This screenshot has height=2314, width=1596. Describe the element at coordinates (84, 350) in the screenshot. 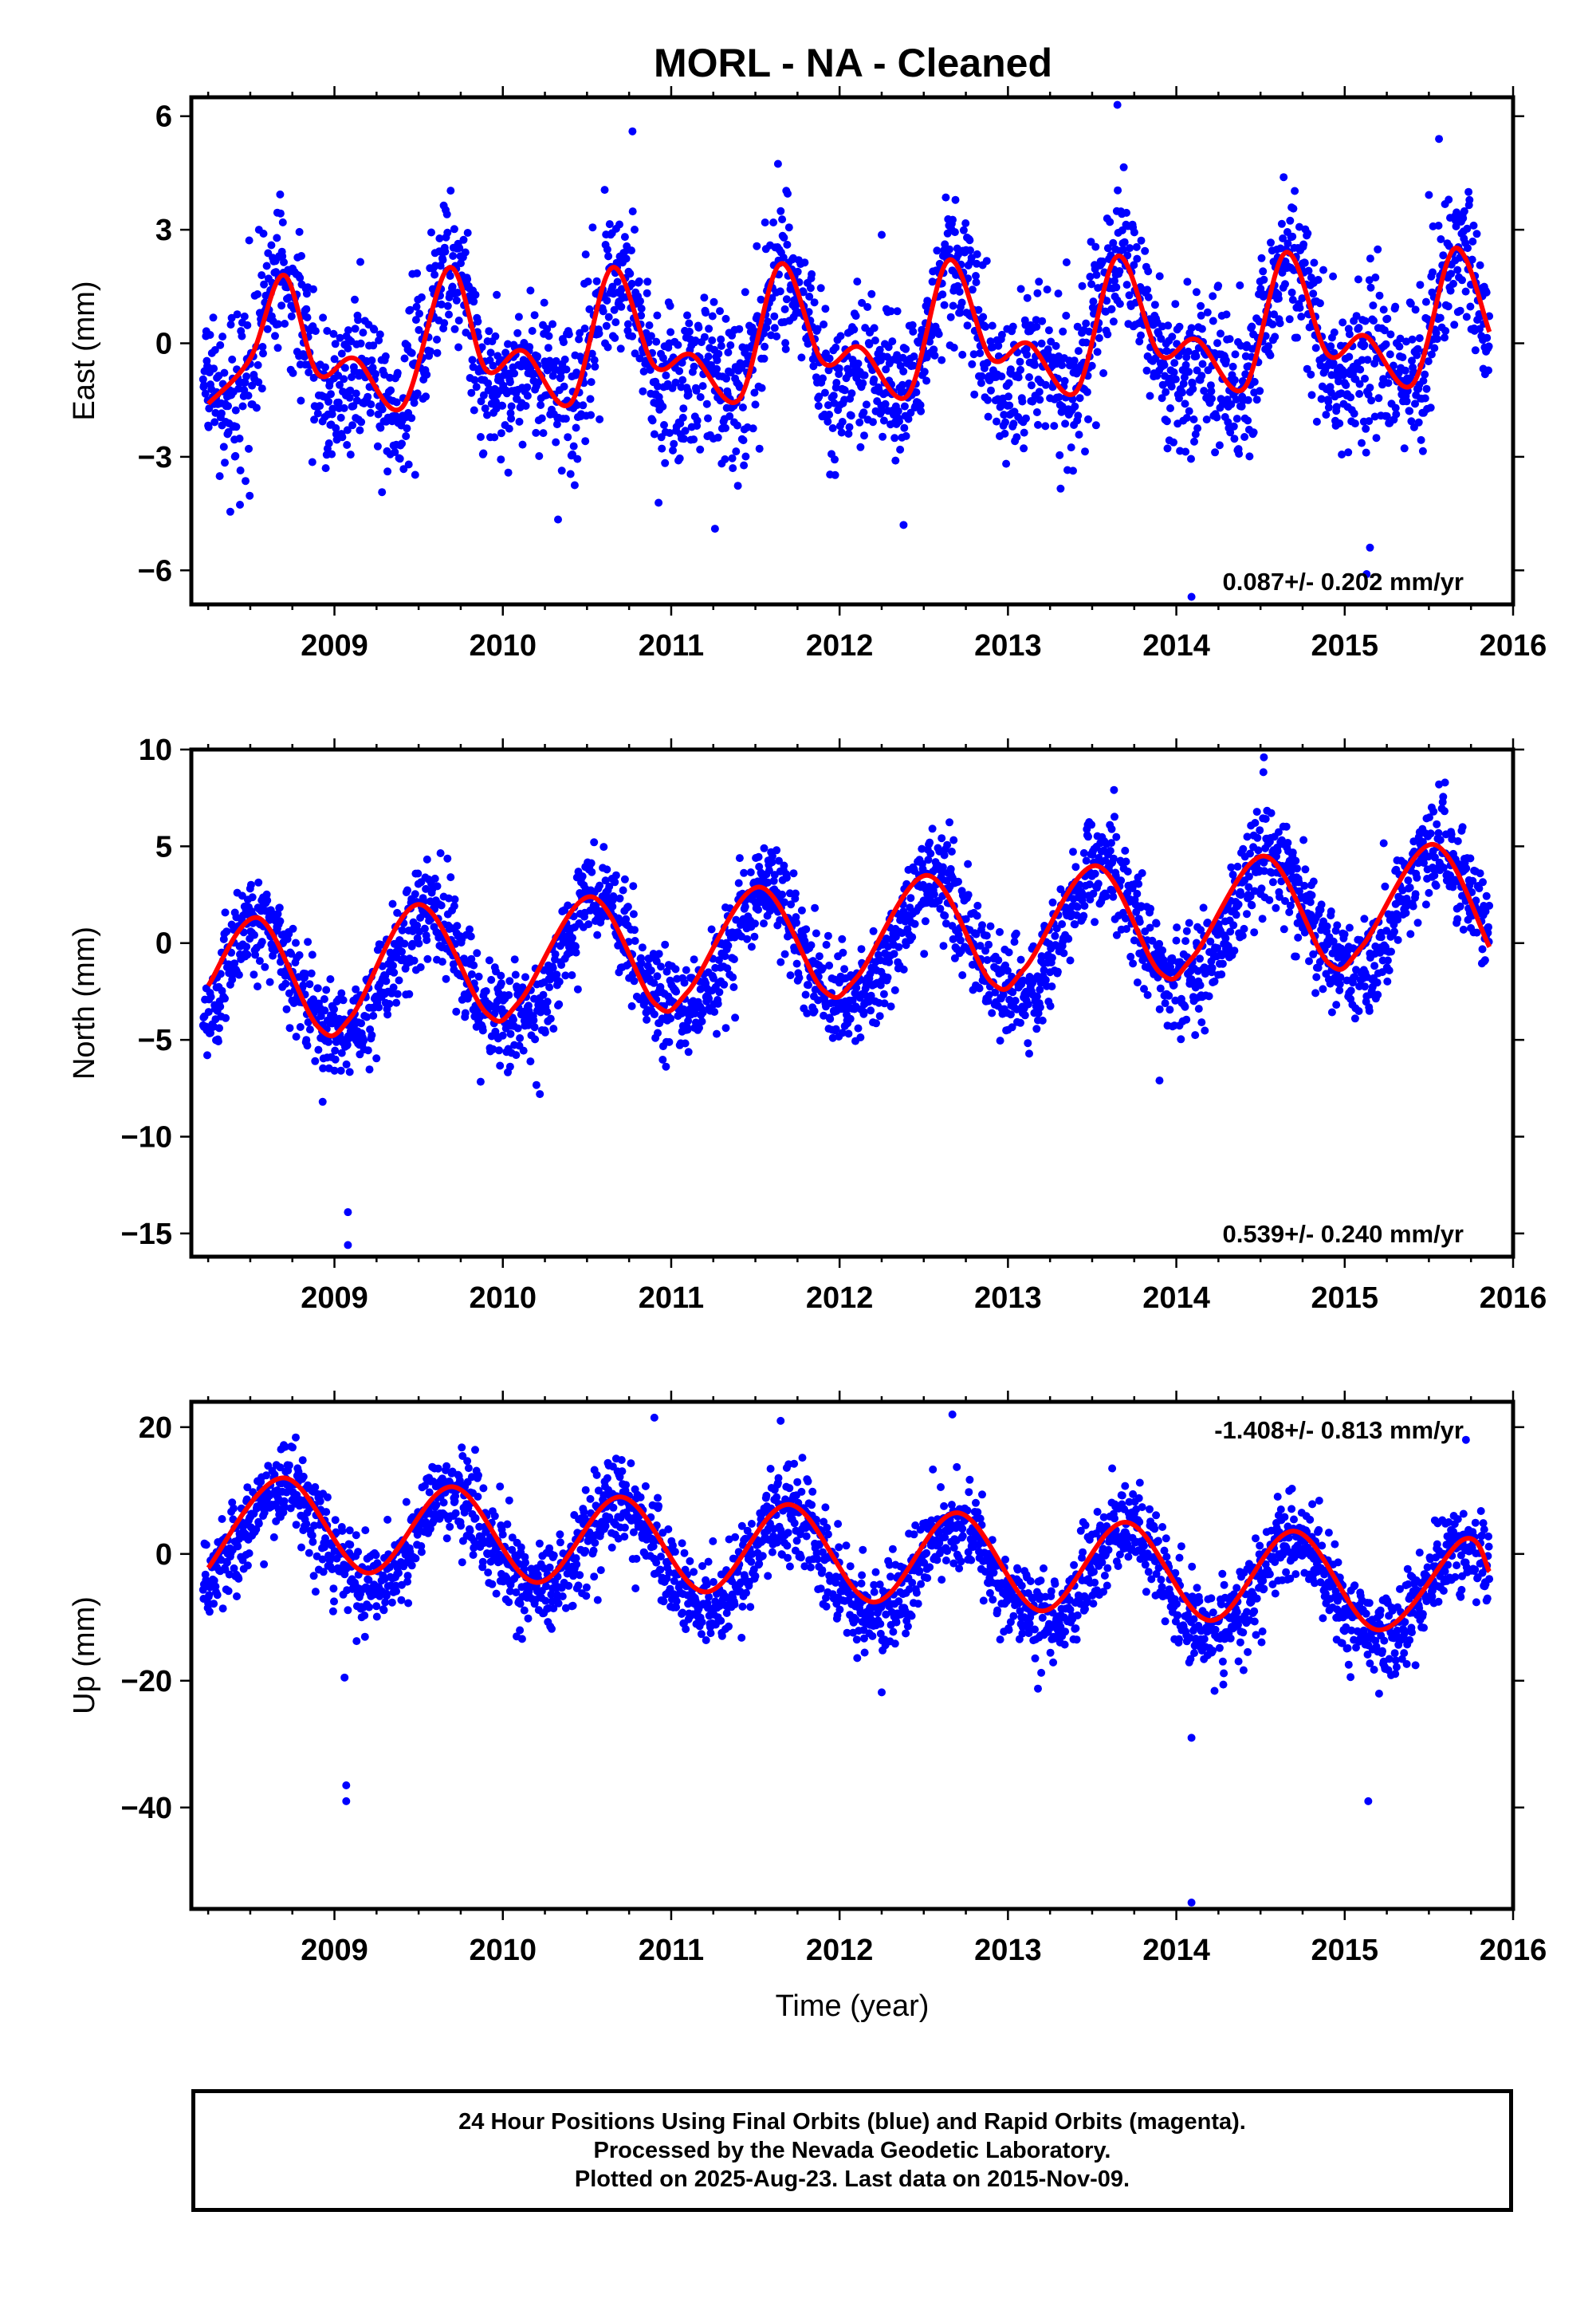

I see `y-axis-title: East (mm)` at that location.